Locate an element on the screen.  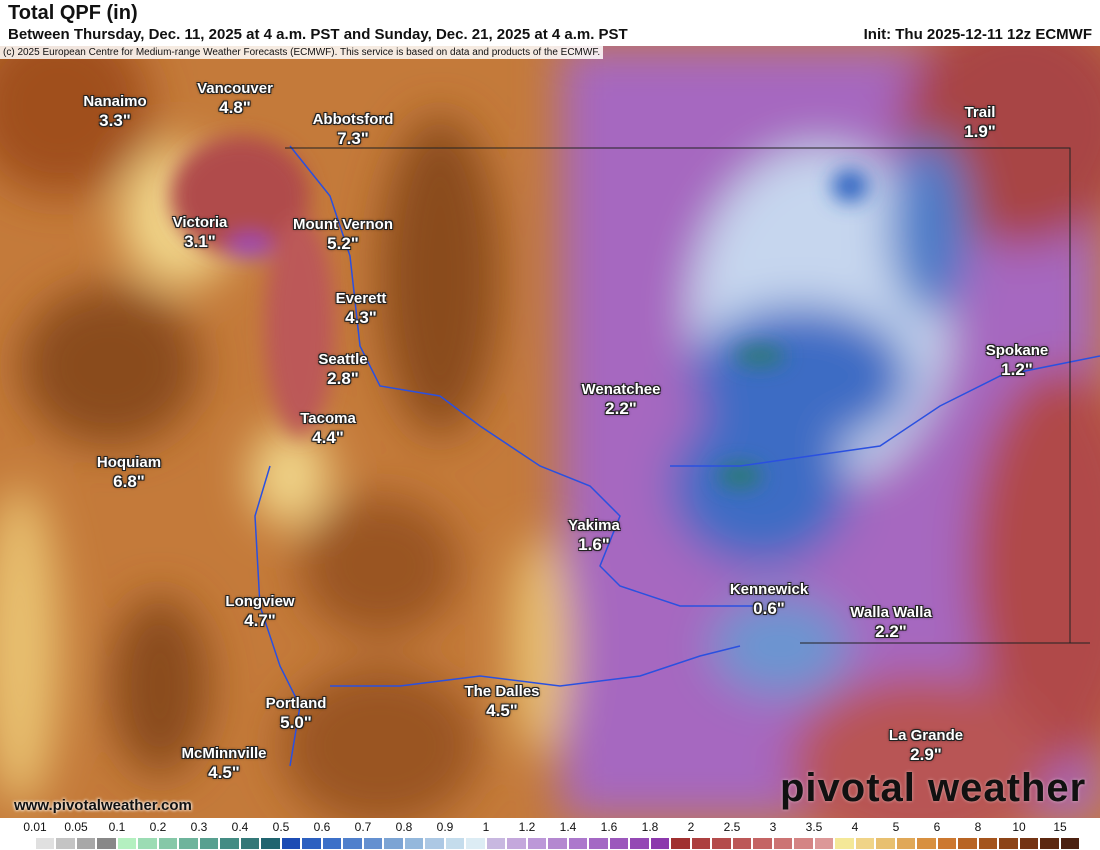
legend-label: 0.6 is located at coordinates (322, 827).